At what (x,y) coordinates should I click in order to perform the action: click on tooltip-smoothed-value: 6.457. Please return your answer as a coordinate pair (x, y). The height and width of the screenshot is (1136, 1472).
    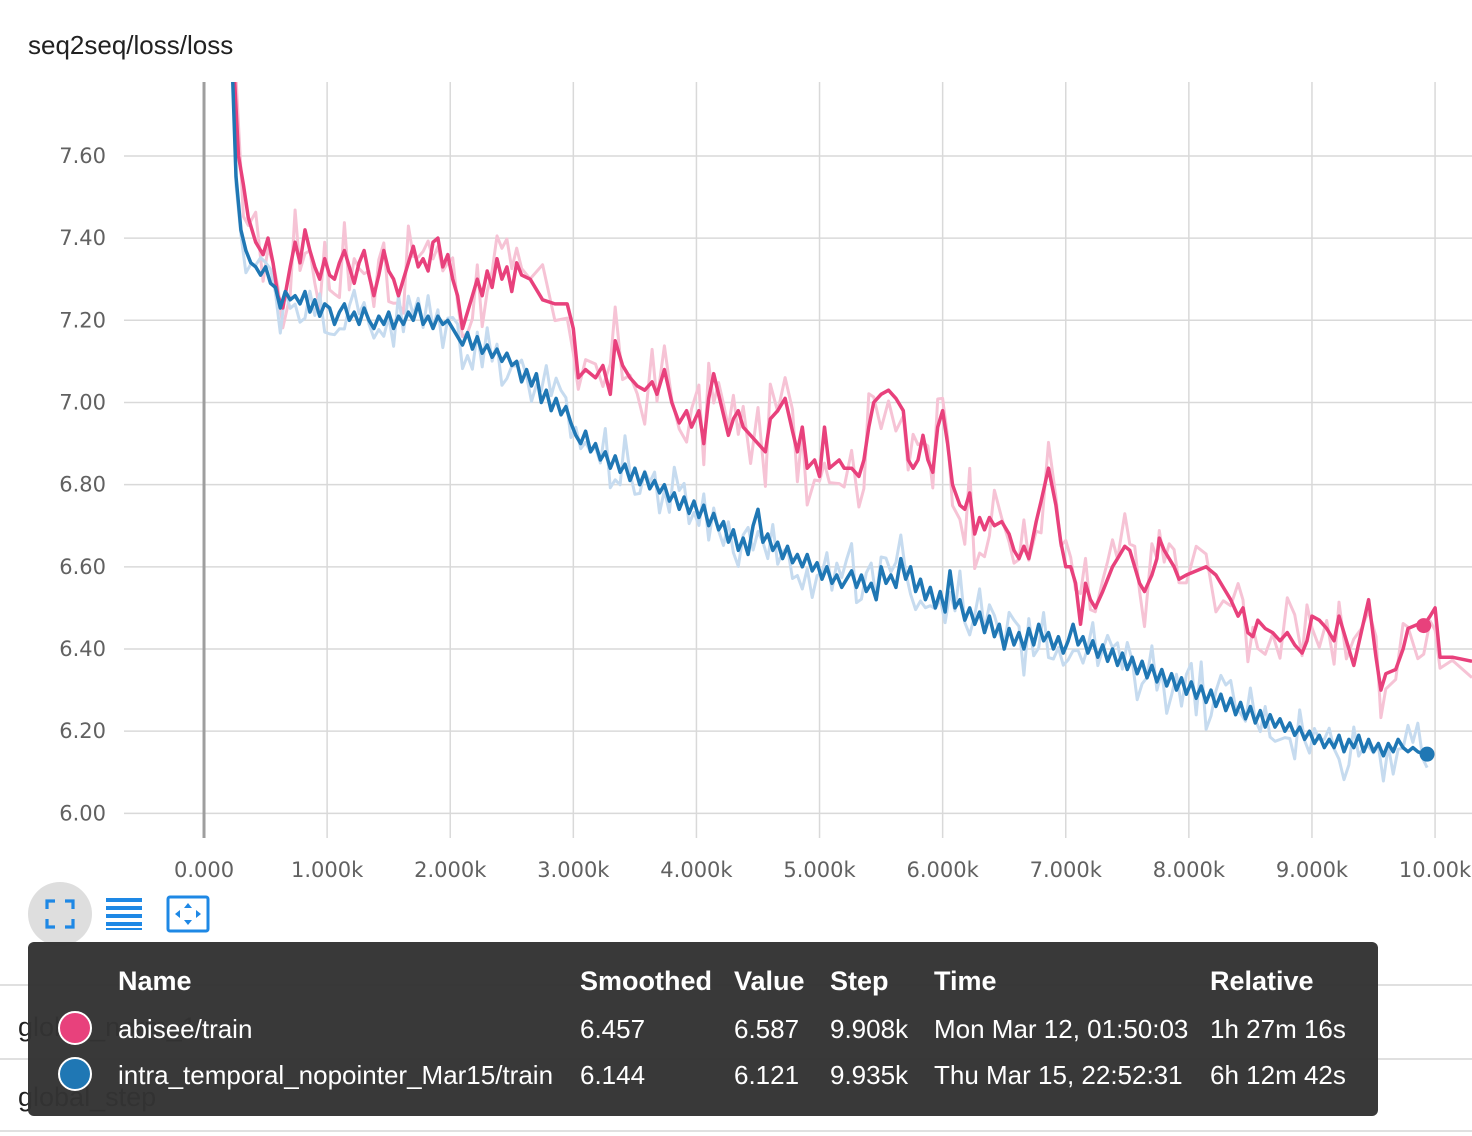
    Looking at the image, I should click on (613, 1029).